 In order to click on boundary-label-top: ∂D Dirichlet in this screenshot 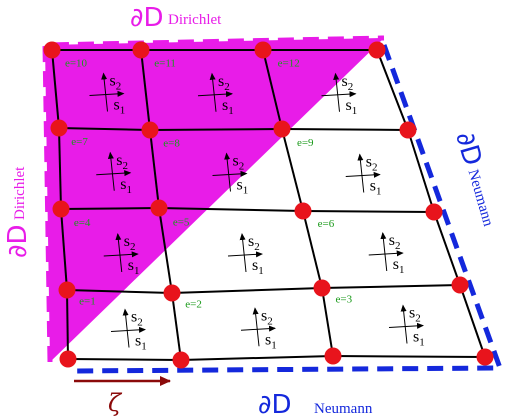, I will do `click(176, 18)`.